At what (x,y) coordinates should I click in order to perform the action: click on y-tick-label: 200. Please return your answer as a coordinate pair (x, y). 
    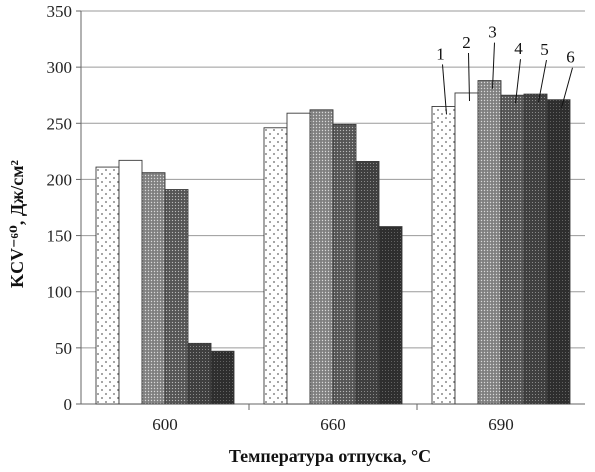
    Looking at the image, I should click on (60, 179).